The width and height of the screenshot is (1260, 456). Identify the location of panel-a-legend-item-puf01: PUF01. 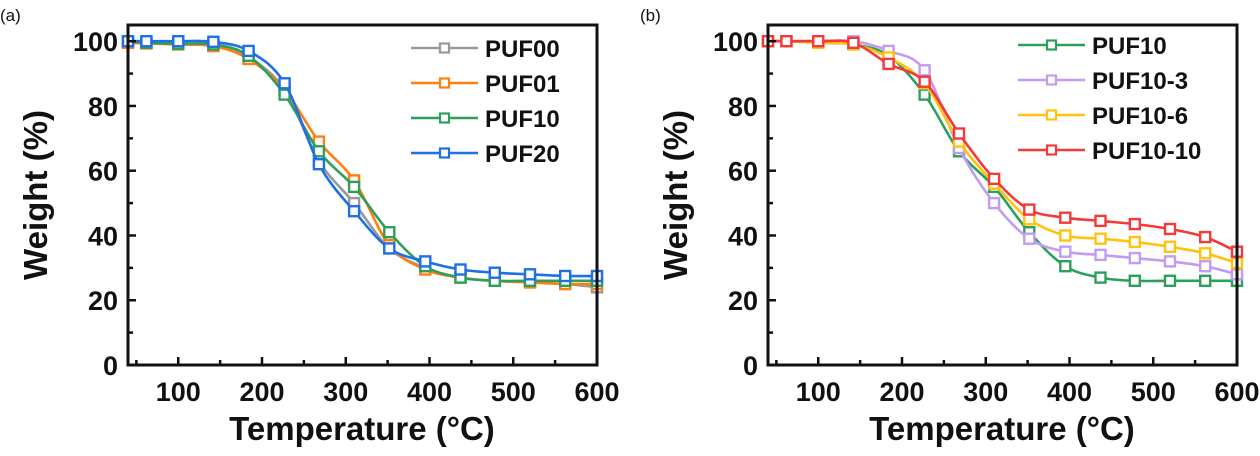
(485, 84).